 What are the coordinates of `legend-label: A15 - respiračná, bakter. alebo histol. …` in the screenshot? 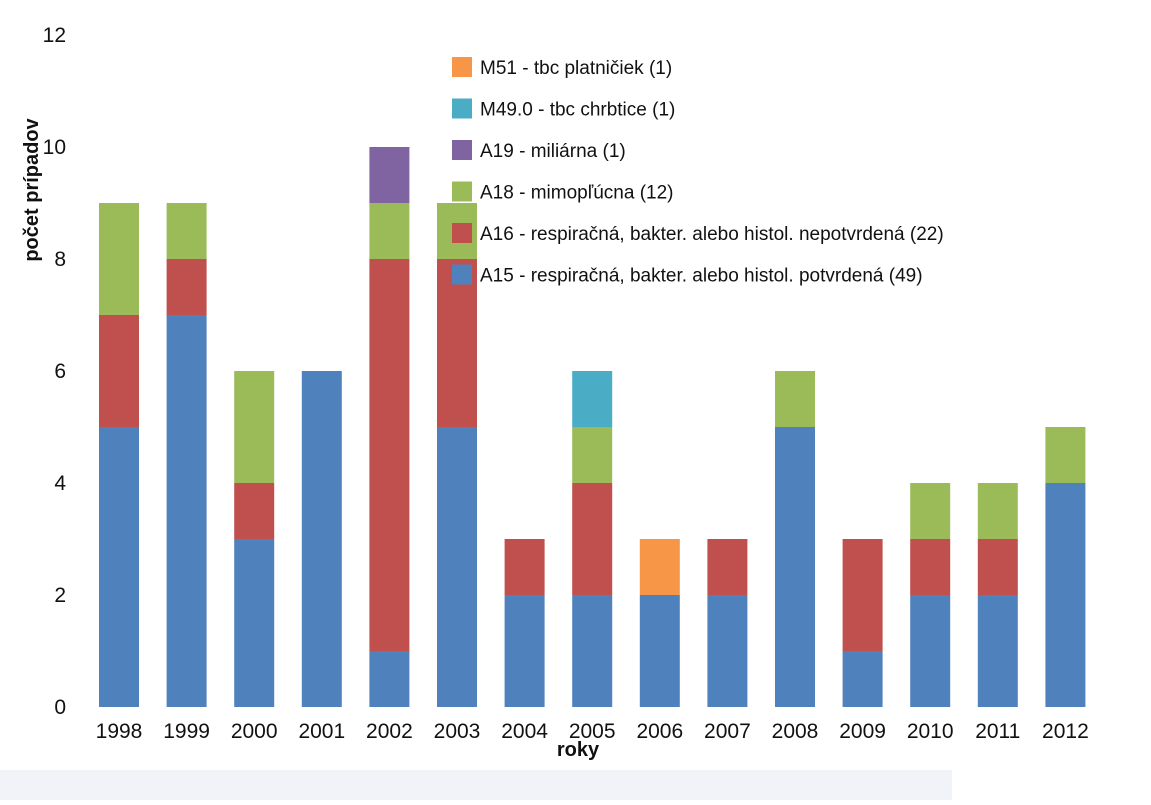 It's located at (701, 276).